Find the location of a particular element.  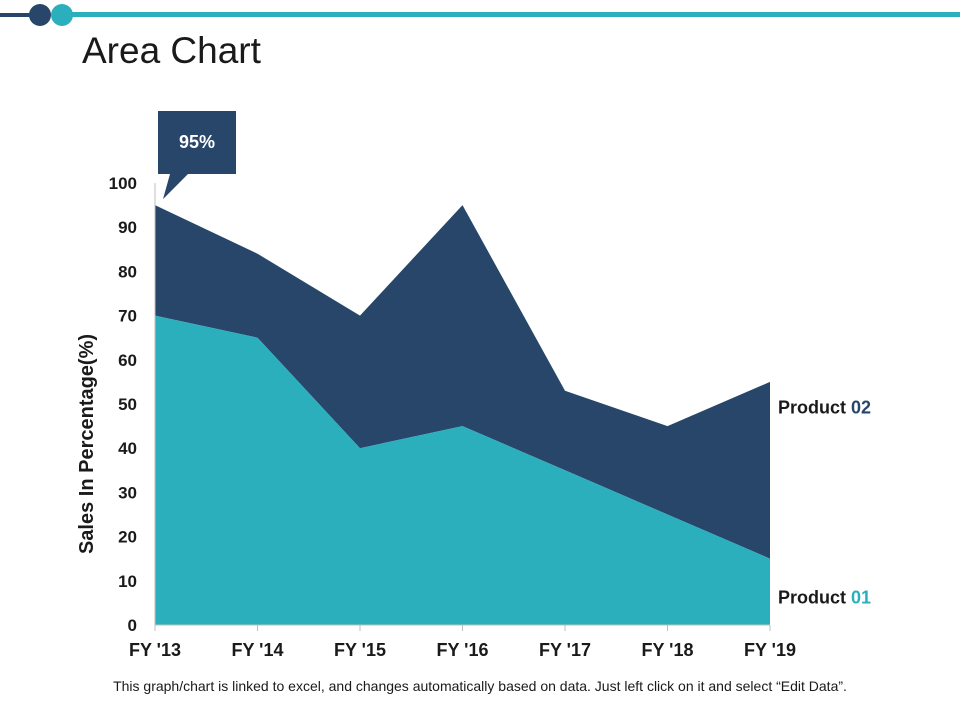

y-tick-label: 100 is located at coordinates (123, 183).